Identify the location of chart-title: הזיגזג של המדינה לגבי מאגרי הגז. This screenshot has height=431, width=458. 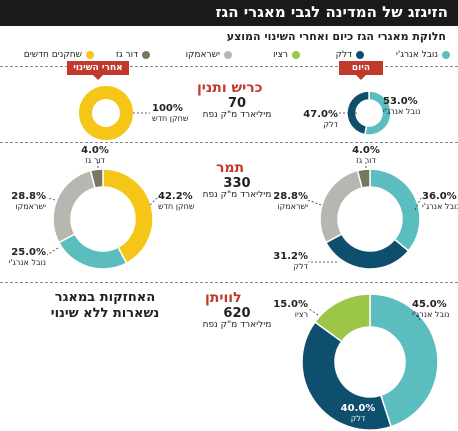
(331, 12).